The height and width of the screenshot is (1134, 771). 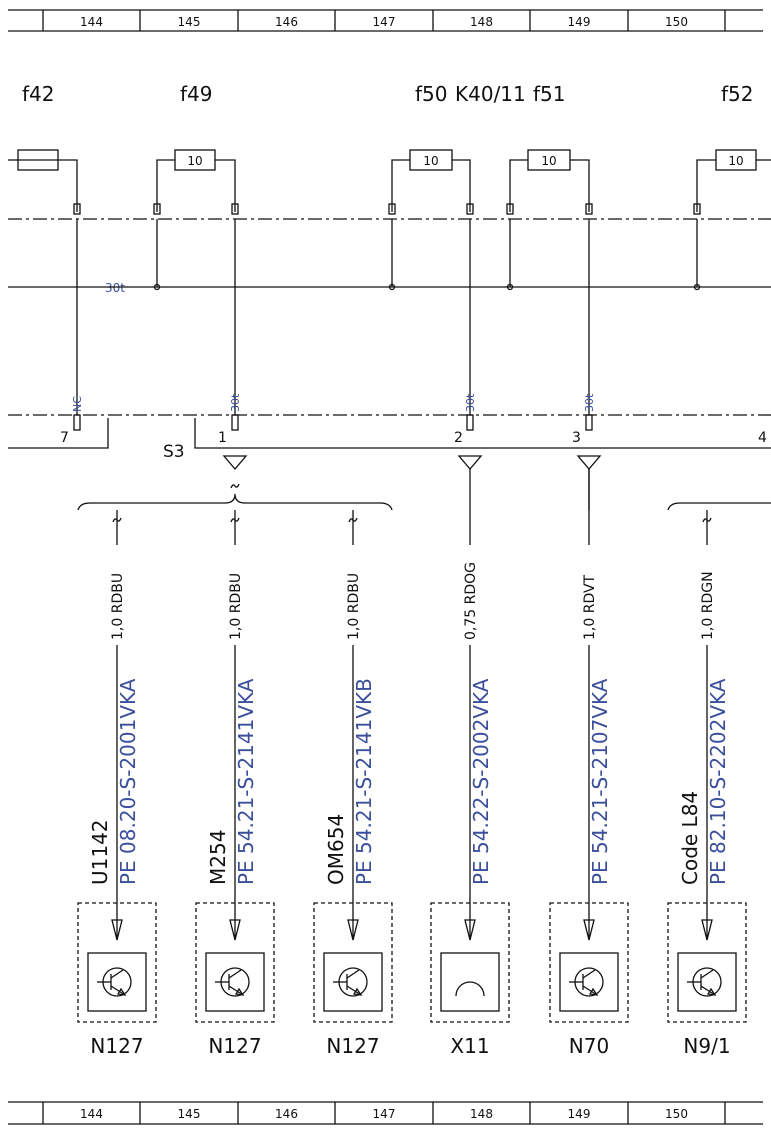 I want to click on wire-ref: PE 54.21-S-2141VKB, so click(x=364, y=781).